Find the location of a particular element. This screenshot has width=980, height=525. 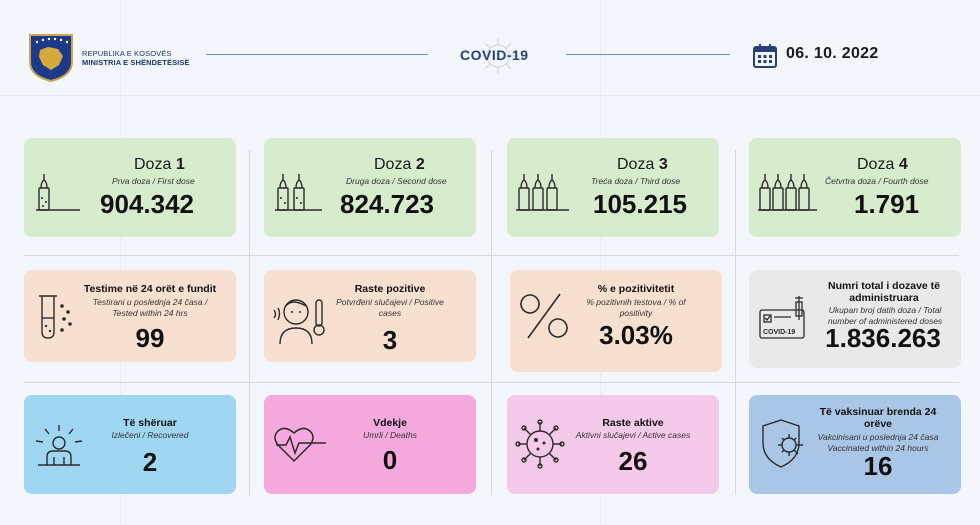

vaccine-vial-icon is located at coordinates (58, 192).